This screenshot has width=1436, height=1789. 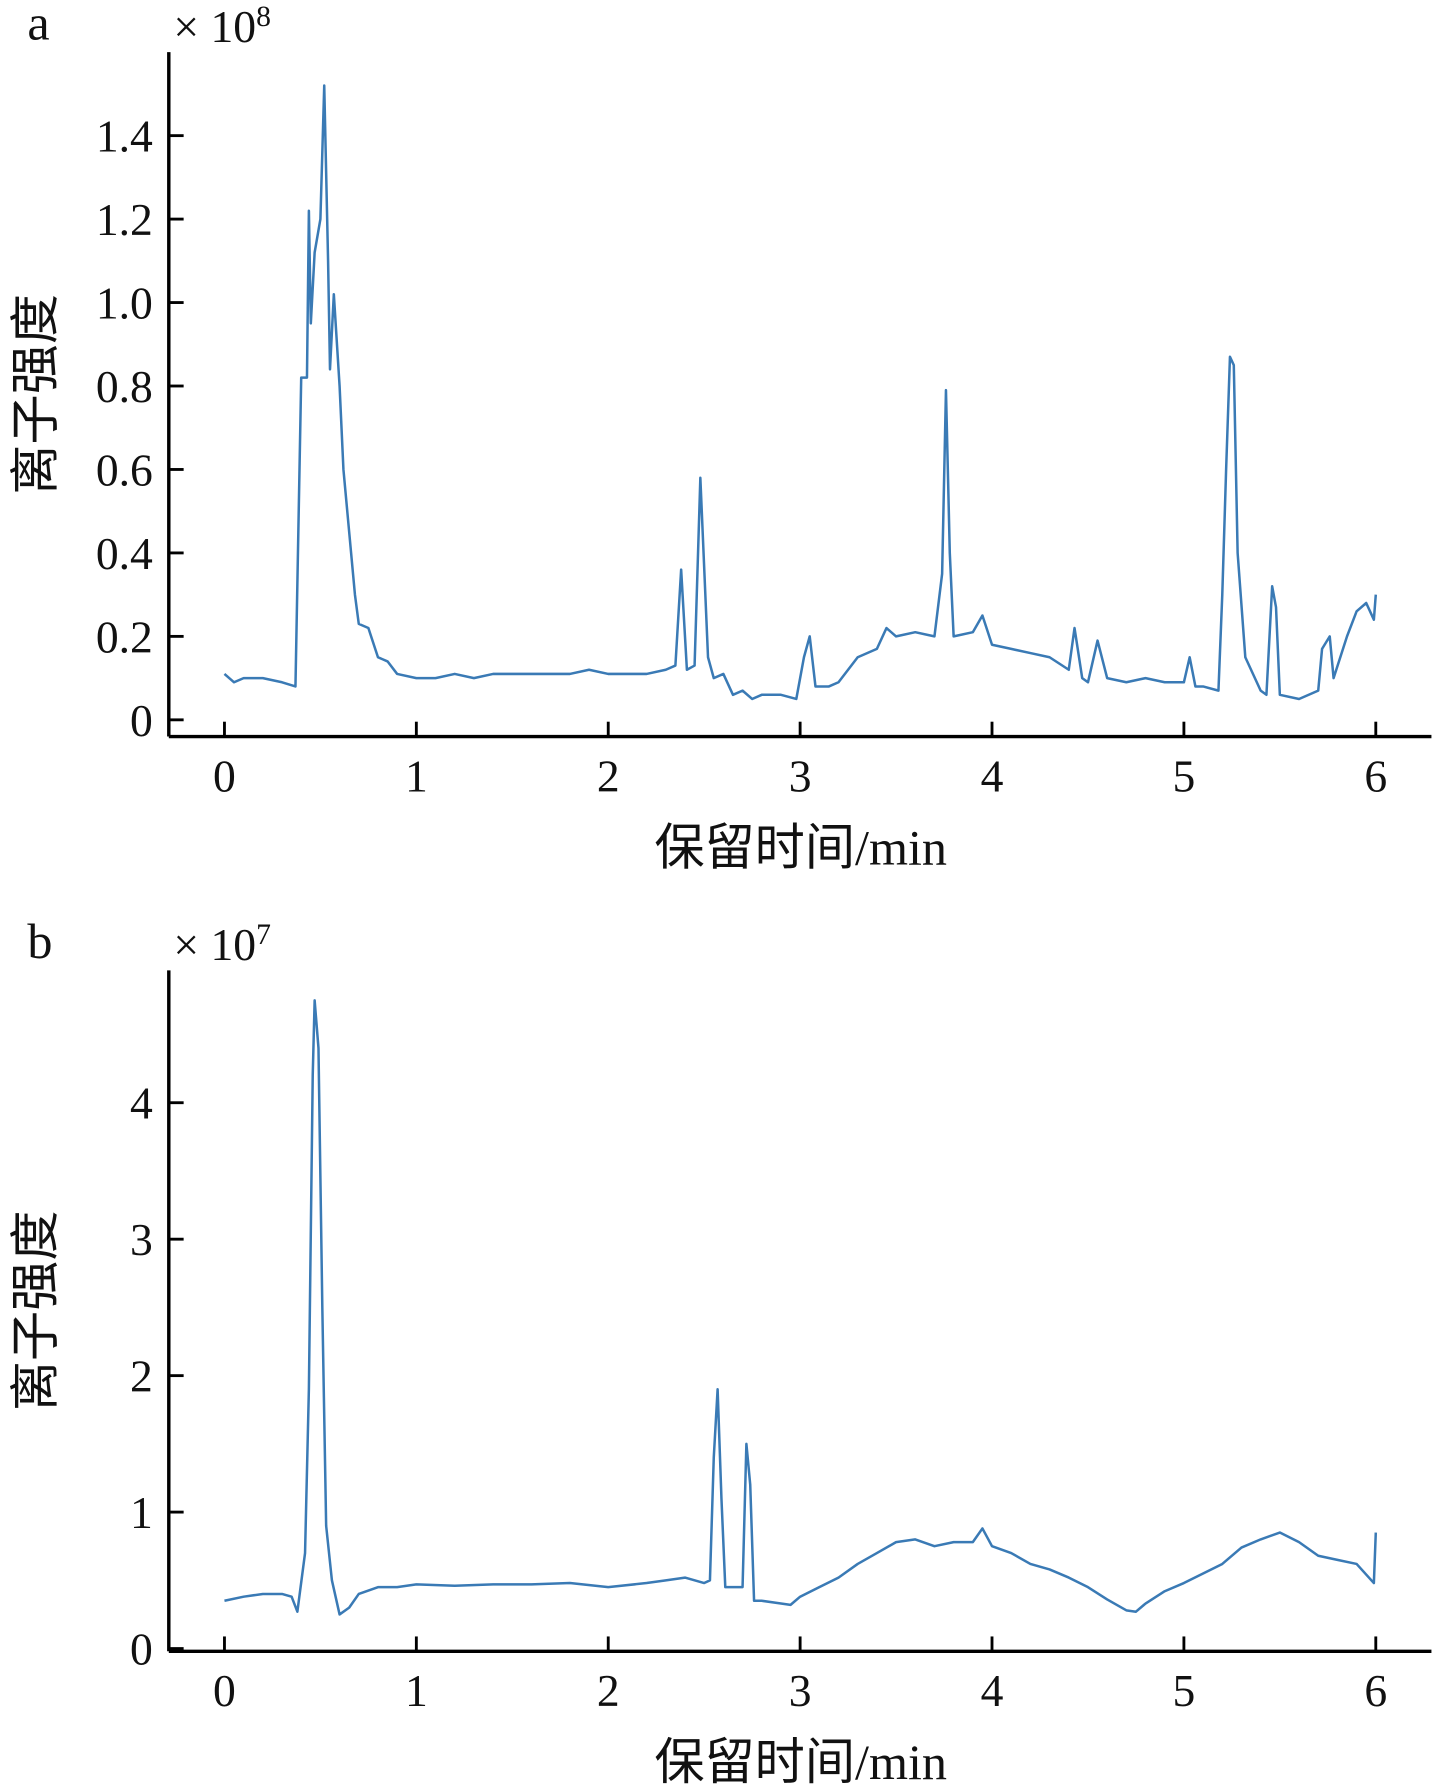 I want to click on y-tick-label: 1.2, so click(x=124, y=219).